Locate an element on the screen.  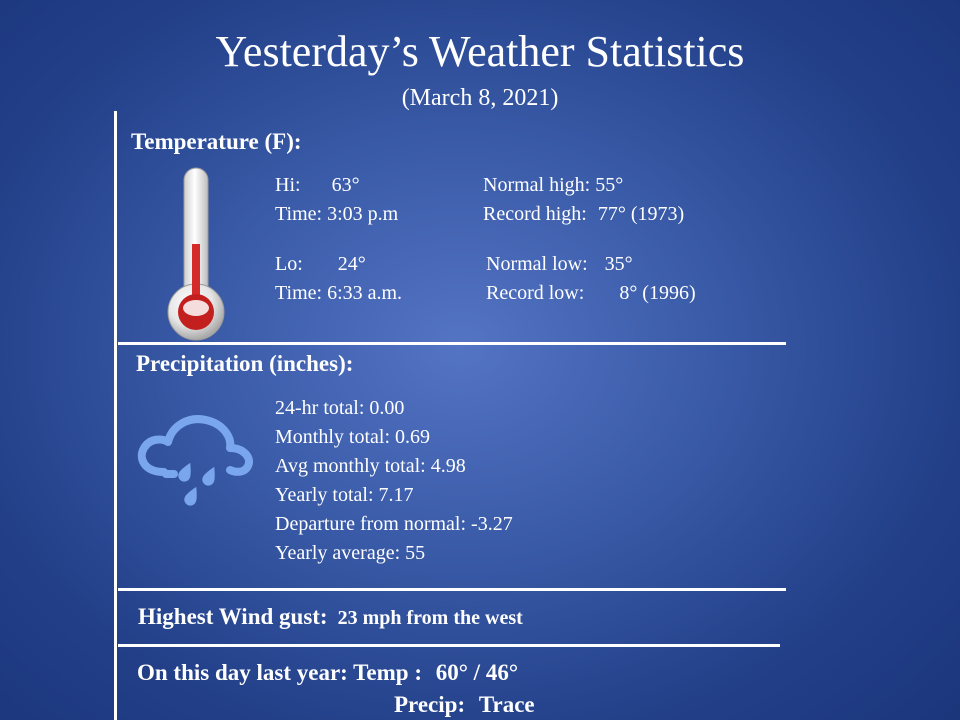
last-year-precip: Trace is located at coordinates (506, 704).